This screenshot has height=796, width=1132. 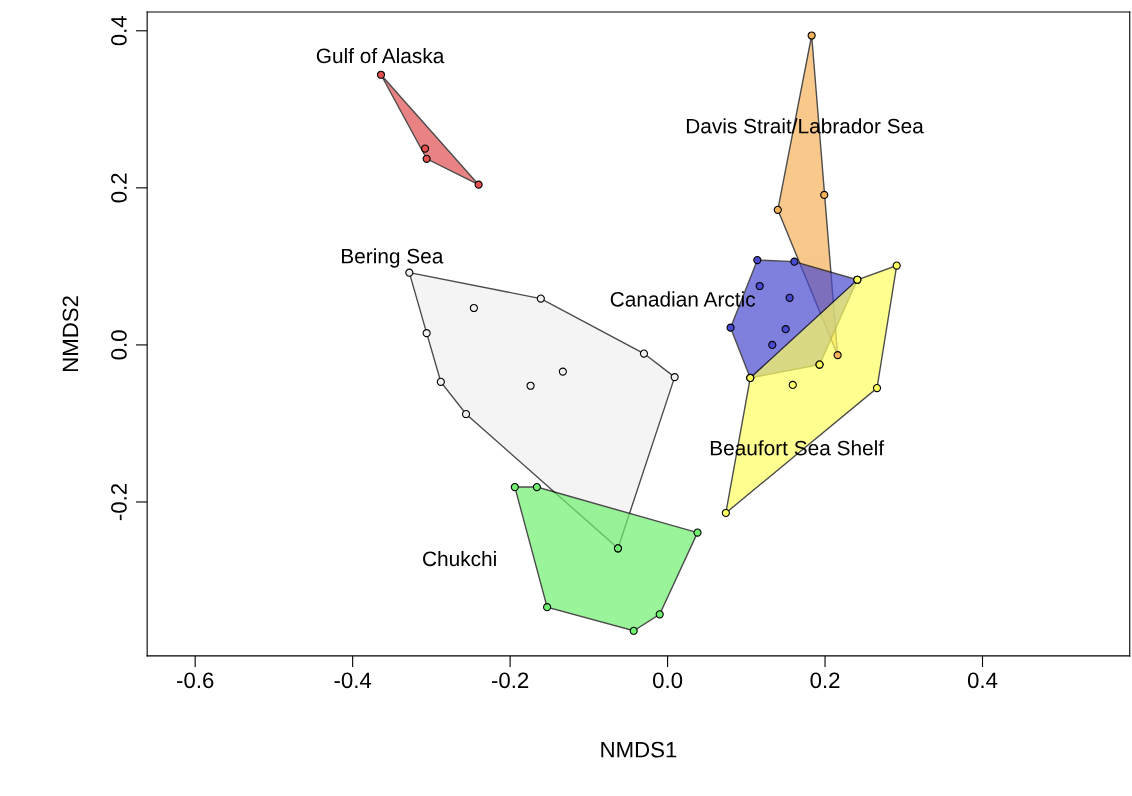 What do you see at coordinates (119, 502) in the screenshot?
I see `y-tick-label: -0.2` at bounding box center [119, 502].